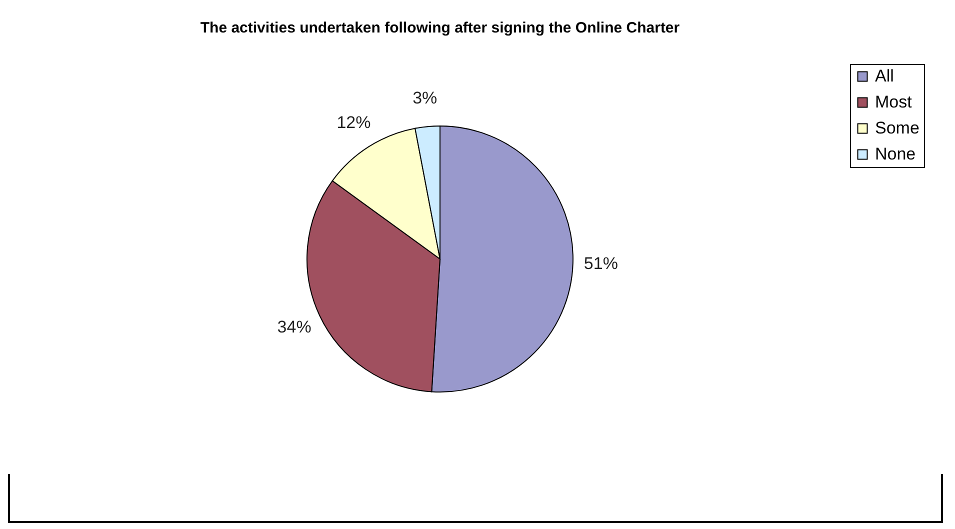 Image resolution: width=955 pixels, height=529 pixels. Describe the element at coordinates (440, 28) in the screenshot. I see `chart-title: The activities undertaken following after signing the Online Charter` at that location.